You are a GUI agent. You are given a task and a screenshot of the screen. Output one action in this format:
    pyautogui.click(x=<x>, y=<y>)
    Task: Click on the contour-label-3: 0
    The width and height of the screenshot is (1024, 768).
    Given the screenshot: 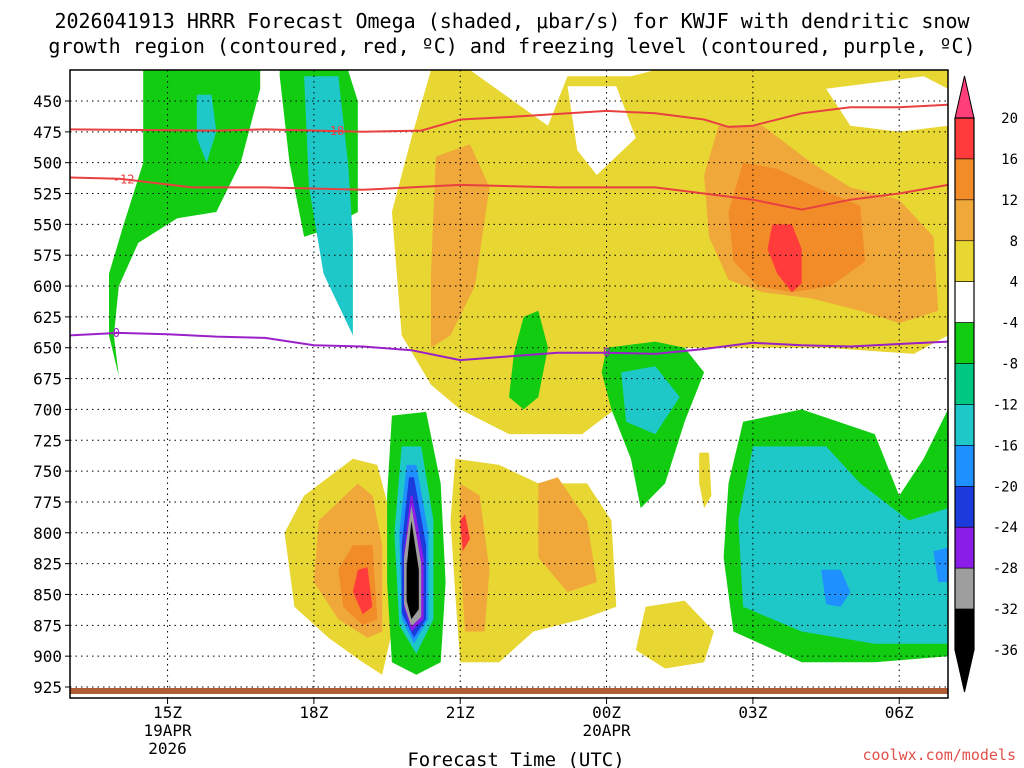 What is the action you would take?
    pyautogui.click(x=116, y=333)
    